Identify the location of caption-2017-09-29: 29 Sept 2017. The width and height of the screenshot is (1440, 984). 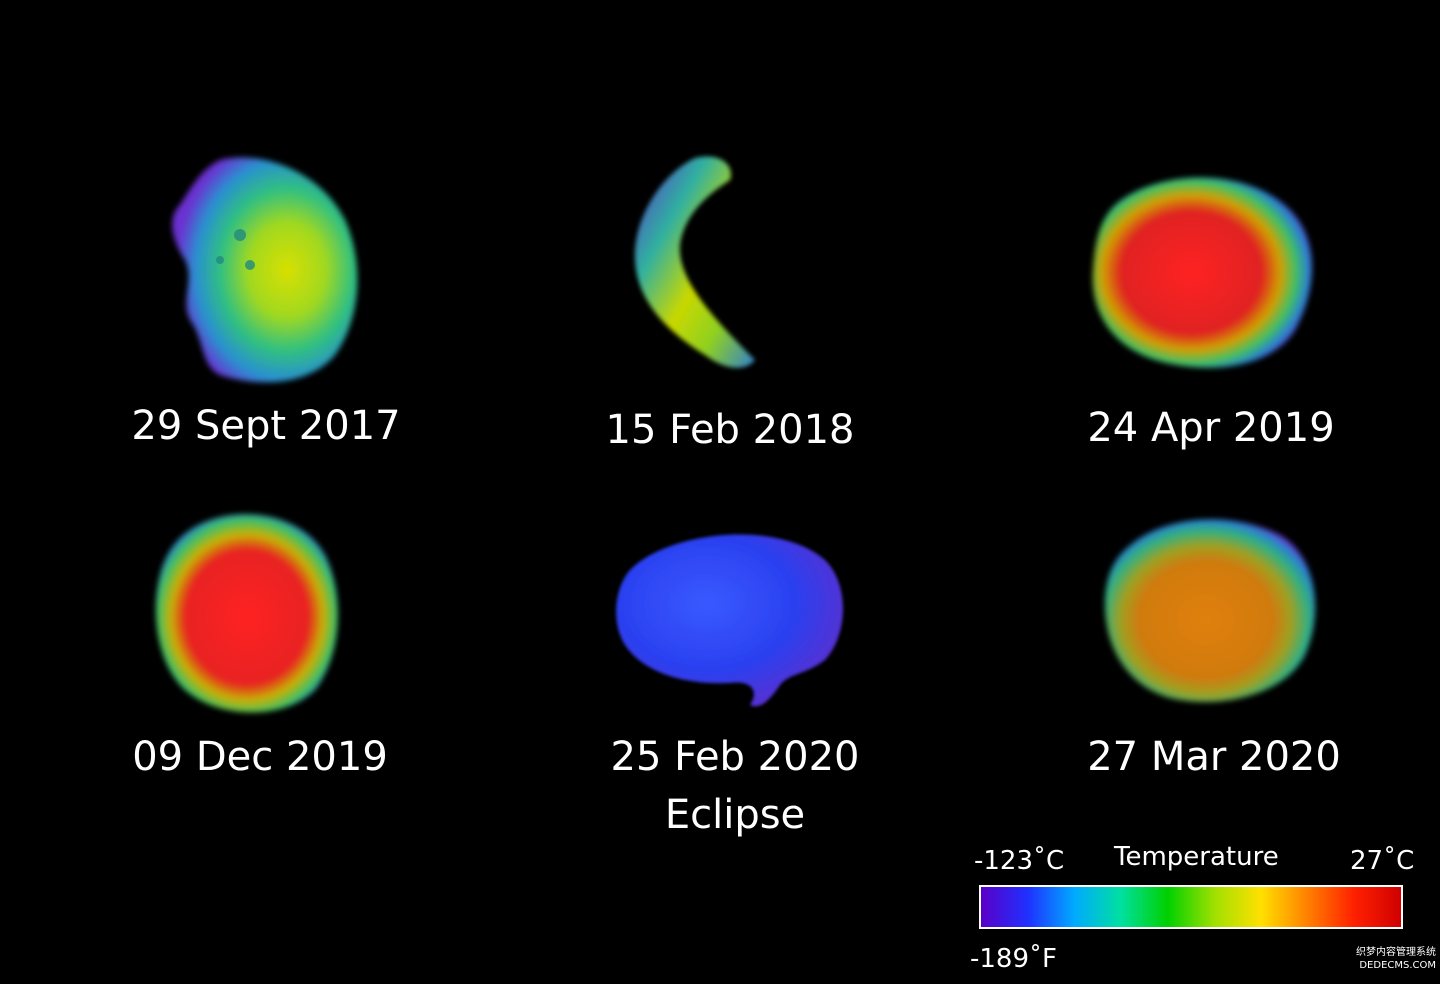
(266, 426).